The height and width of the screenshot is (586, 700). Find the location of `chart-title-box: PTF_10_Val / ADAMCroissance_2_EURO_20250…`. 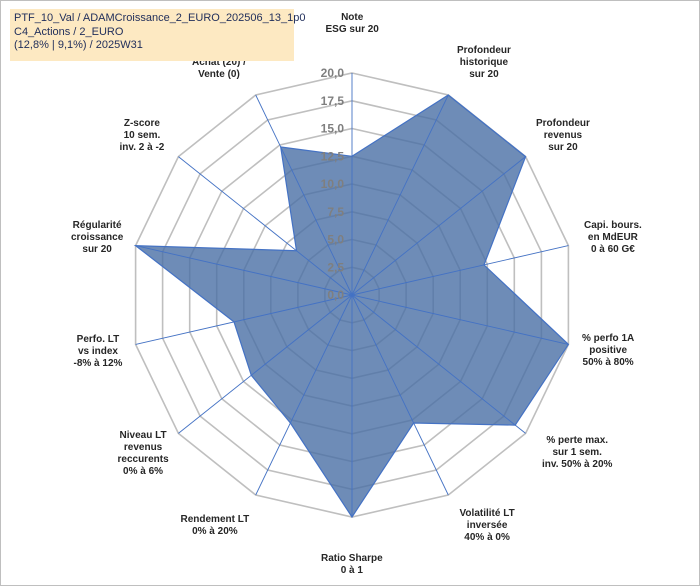

chart-title-box: PTF_10_Val / ADAMCroissance_2_EURO_20250… is located at coordinates (158, 35).